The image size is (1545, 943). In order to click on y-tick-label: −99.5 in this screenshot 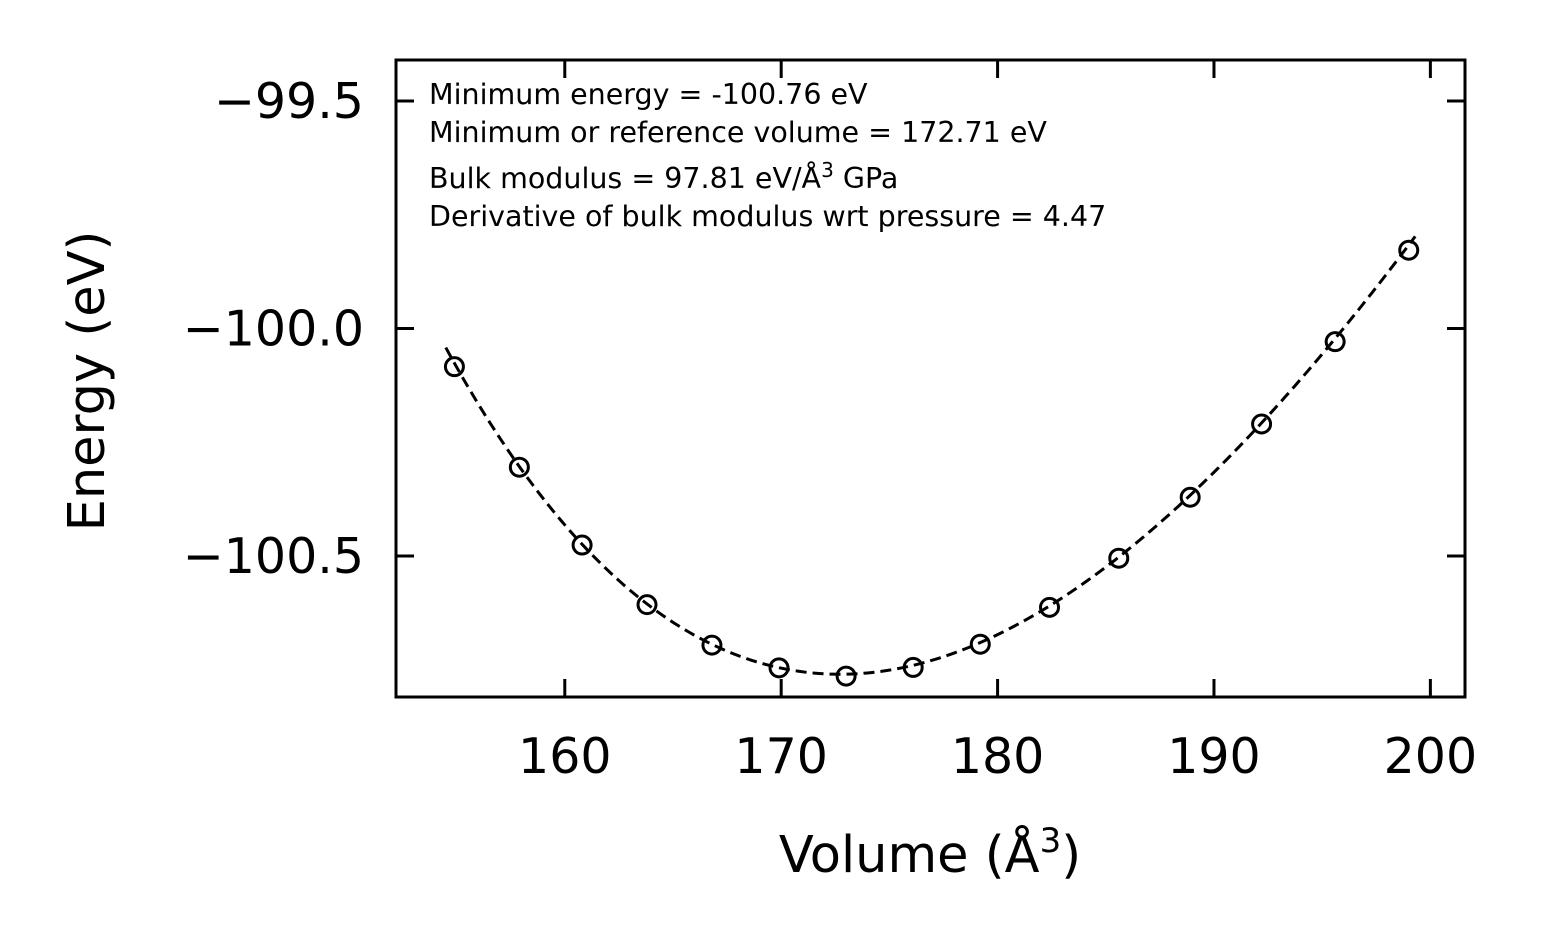, I will do `click(289, 101)`.